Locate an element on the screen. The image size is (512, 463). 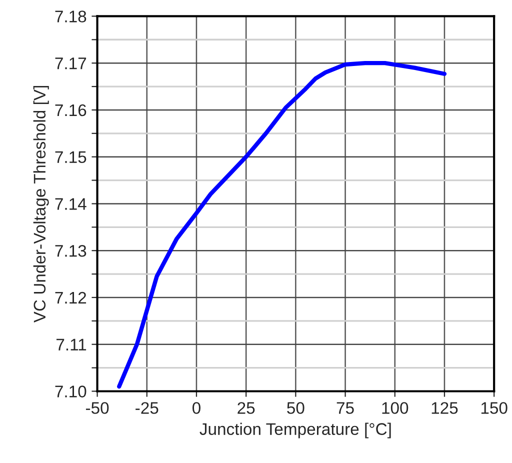
x-tick-label: 125 is located at coordinates (445, 408).